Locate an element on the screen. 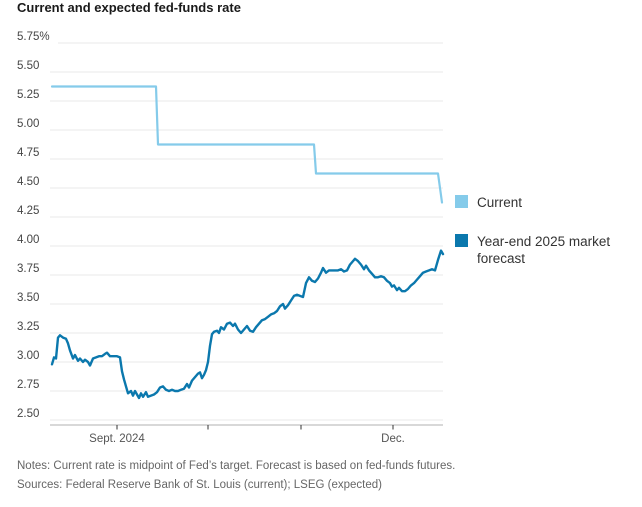 This screenshot has height=507, width=642. svg-text: 5.25 is located at coordinates (28, 95).